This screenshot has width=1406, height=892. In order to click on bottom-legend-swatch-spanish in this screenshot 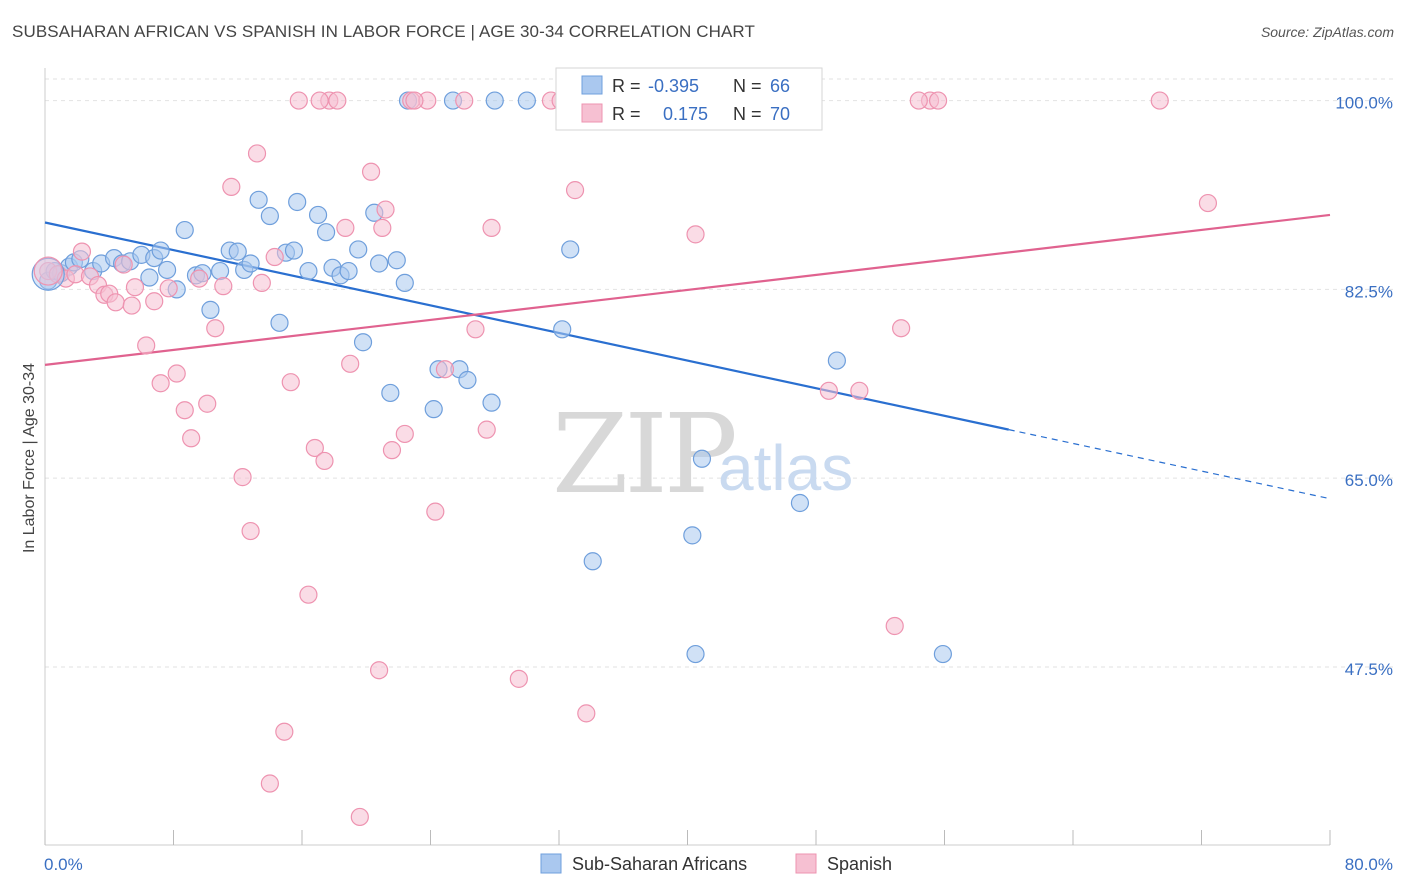, I will do `click(806, 863)`.